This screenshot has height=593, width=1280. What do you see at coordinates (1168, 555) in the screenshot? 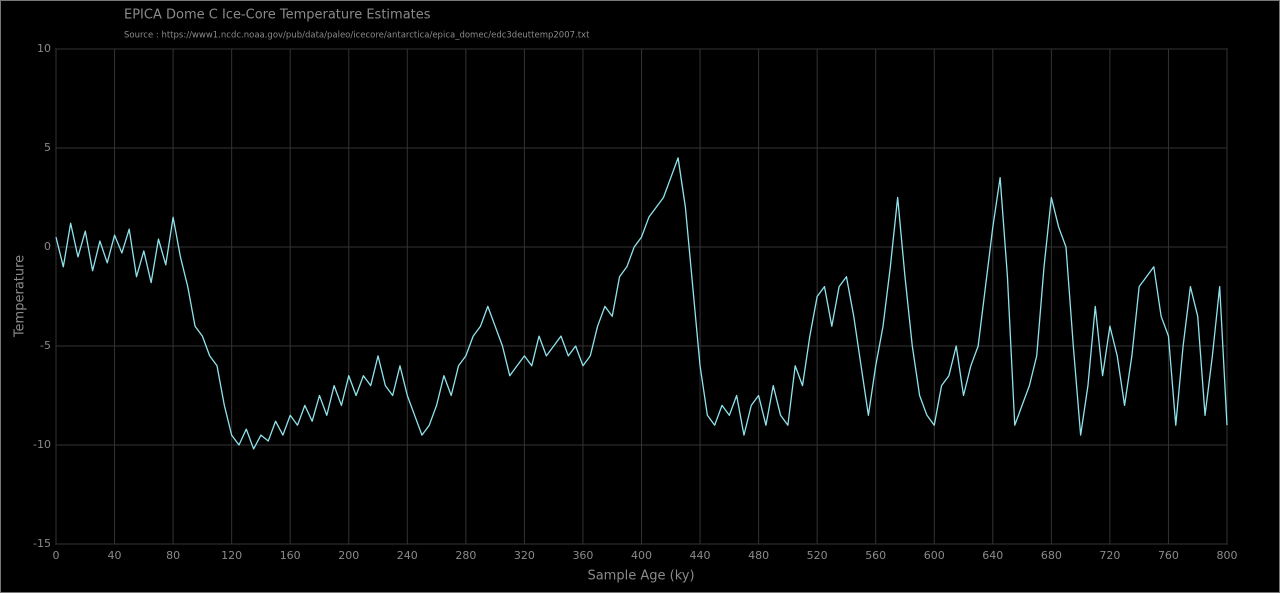
I see `x-tick-label: 760` at bounding box center [1168, 555].